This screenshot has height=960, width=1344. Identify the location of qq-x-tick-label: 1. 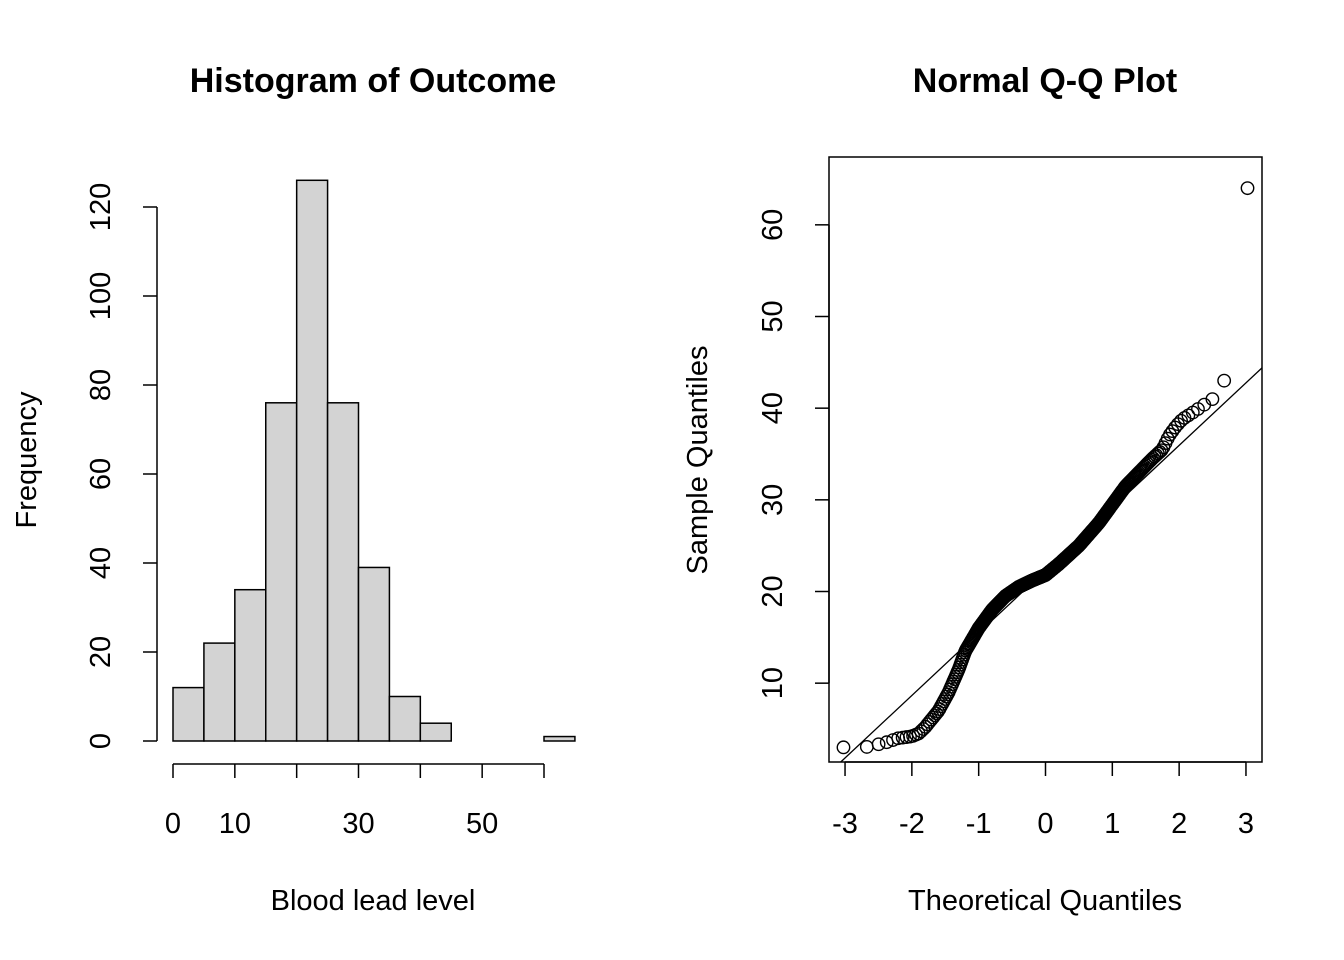
(1112, 824).